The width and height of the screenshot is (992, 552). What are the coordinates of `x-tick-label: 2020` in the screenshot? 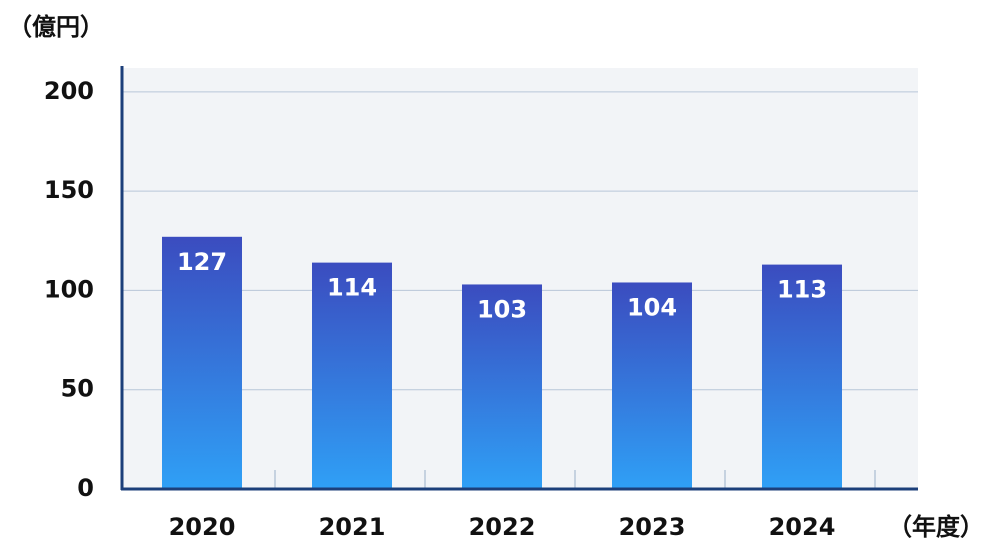 It's located at (202, 527).